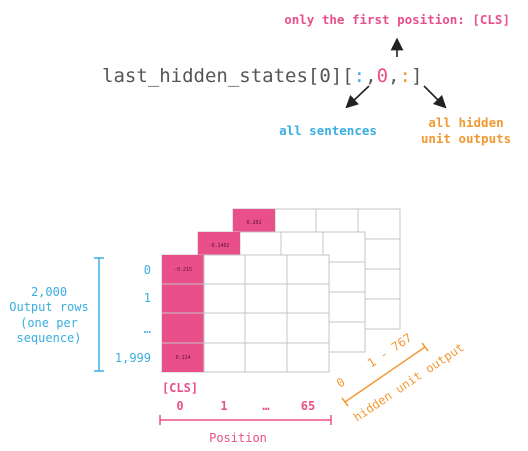  I want to click on position-tick-1: 1, so click(223, 406).